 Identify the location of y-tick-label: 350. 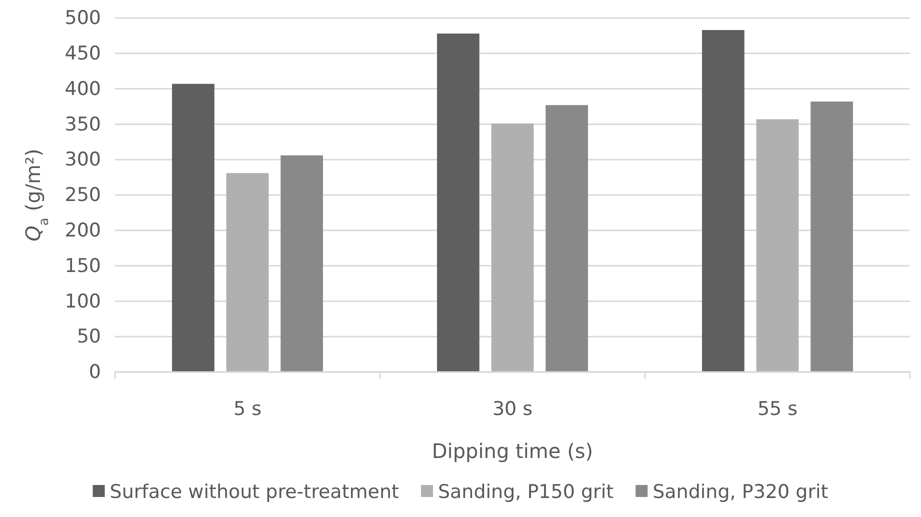
(82, 124).